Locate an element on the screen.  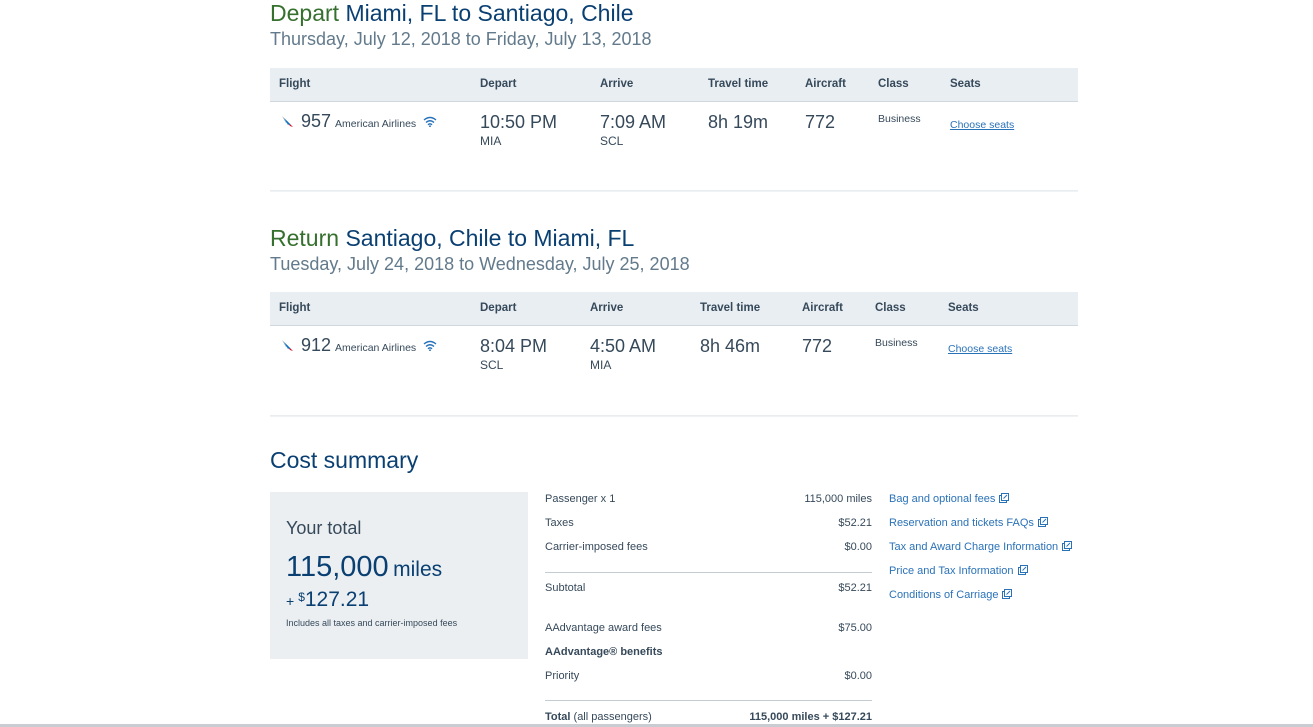
link-text: Conditions of Carriage is located at coordinates (944, 595).